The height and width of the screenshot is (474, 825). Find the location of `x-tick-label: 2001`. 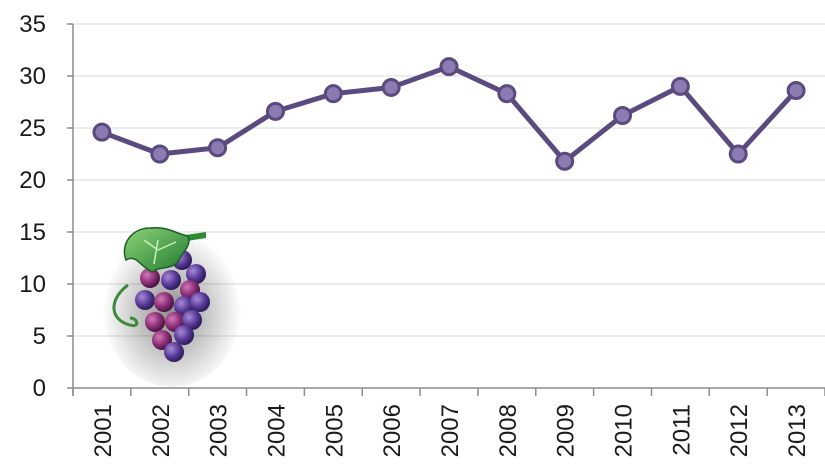

x-tick-label: 2001 is located at coordinates (103, 430).